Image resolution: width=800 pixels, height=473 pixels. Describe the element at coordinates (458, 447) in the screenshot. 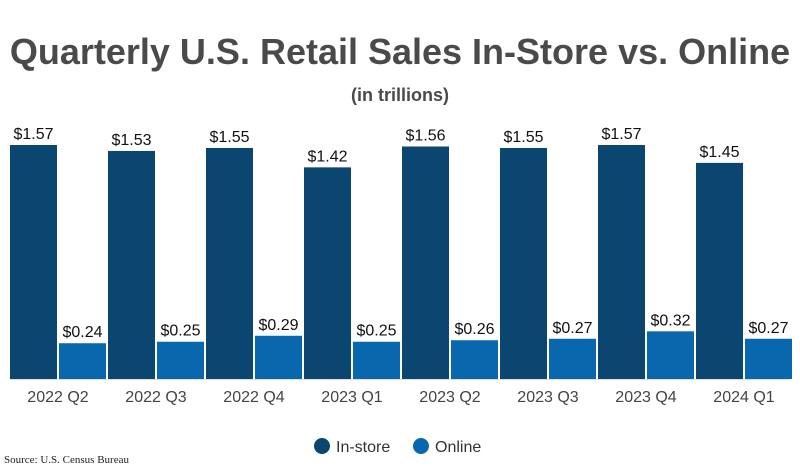

I see `legend-label-online: Online` at that location.